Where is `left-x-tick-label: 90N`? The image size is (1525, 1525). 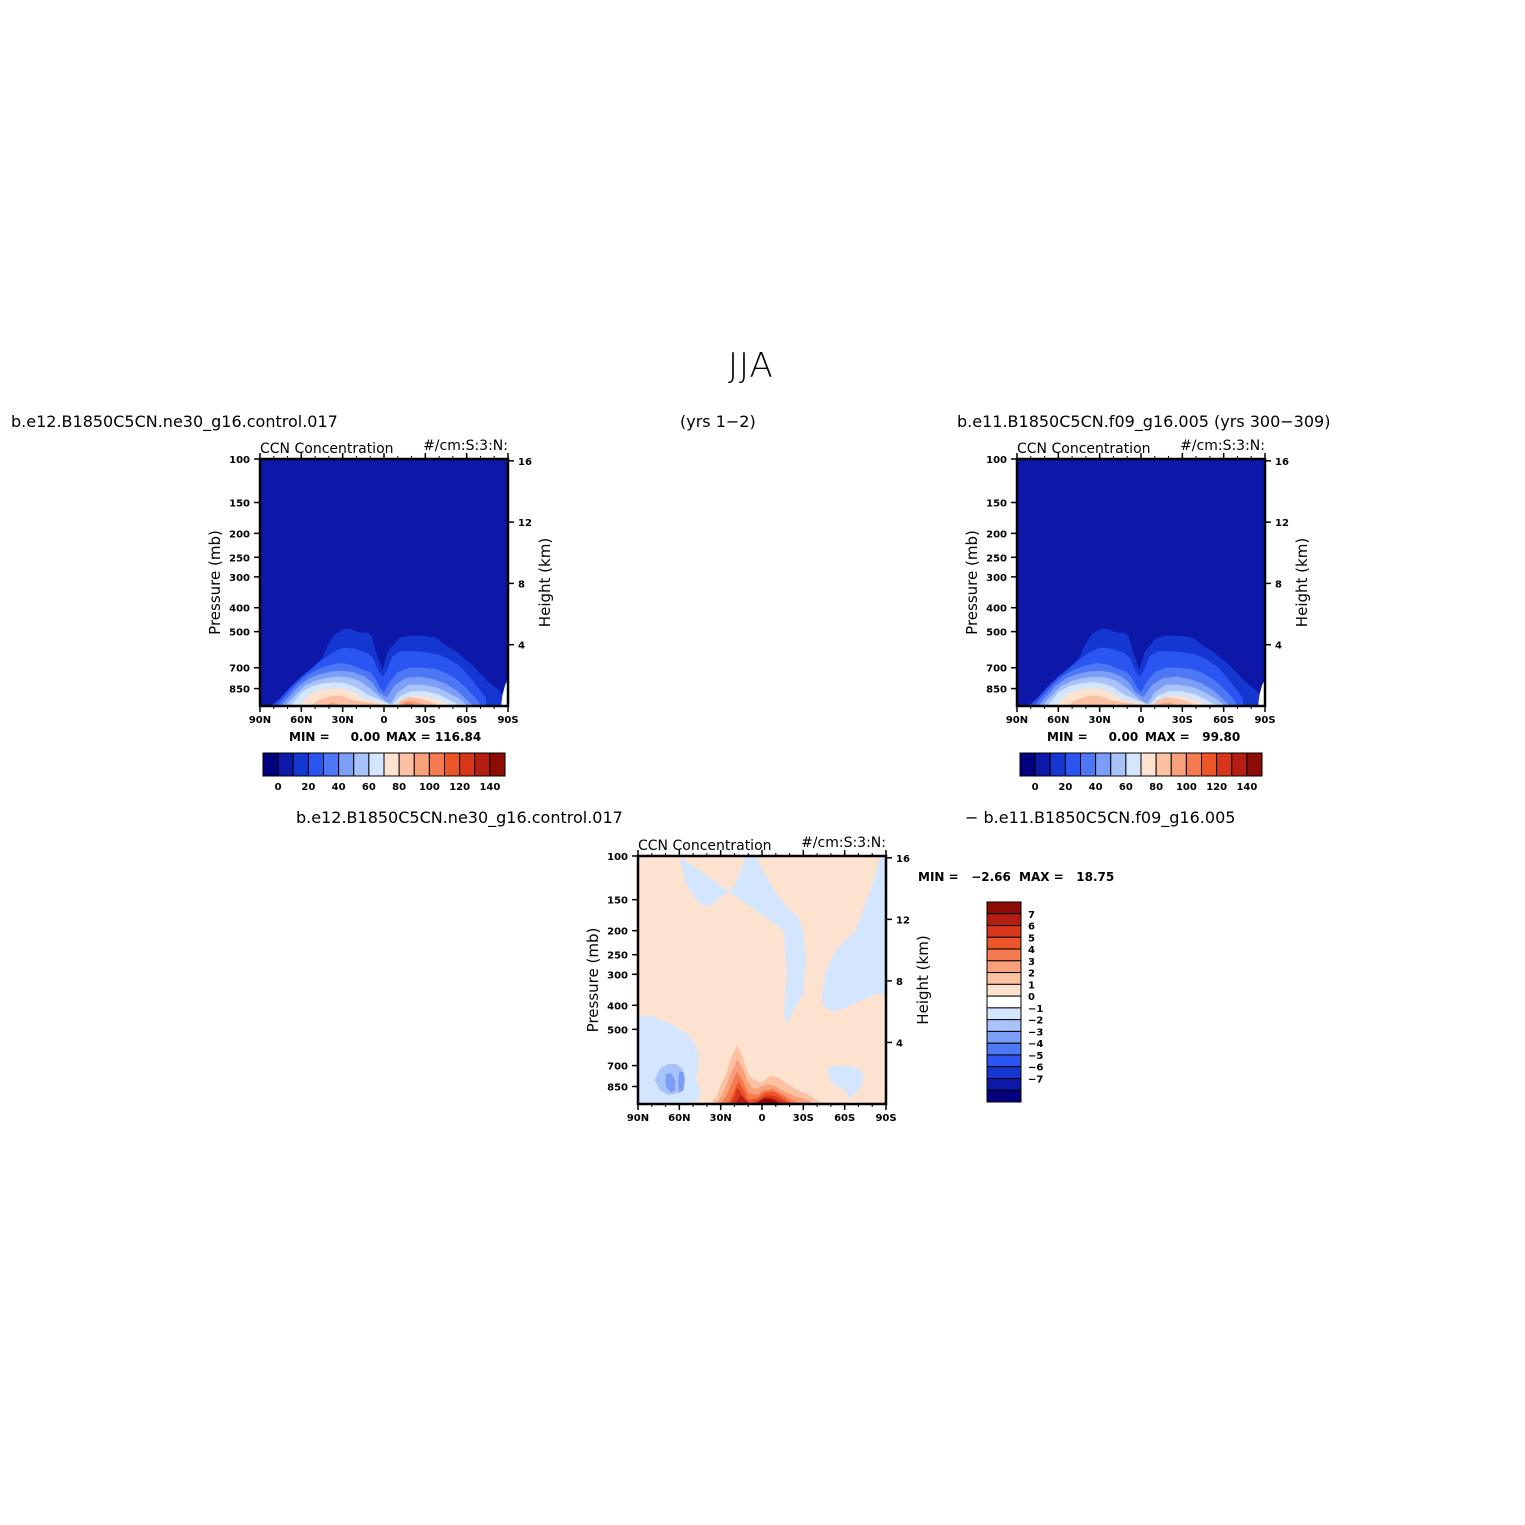
left-x-tick-label: 90N is located at coordinates (260, 720).